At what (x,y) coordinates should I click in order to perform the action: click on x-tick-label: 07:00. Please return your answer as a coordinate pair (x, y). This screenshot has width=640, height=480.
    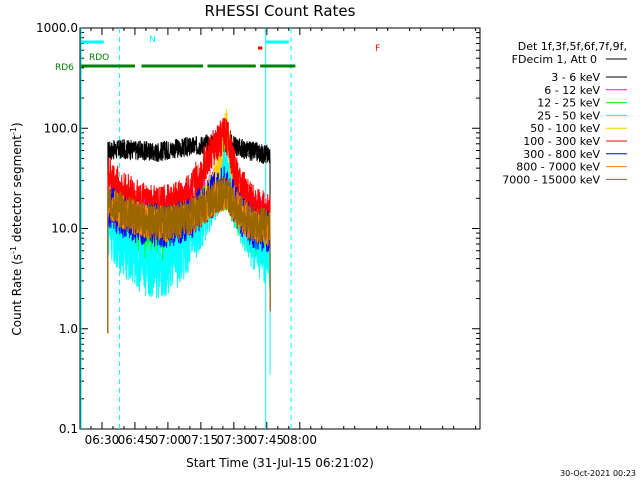
    Looking at the image, I should click on (168, 440).